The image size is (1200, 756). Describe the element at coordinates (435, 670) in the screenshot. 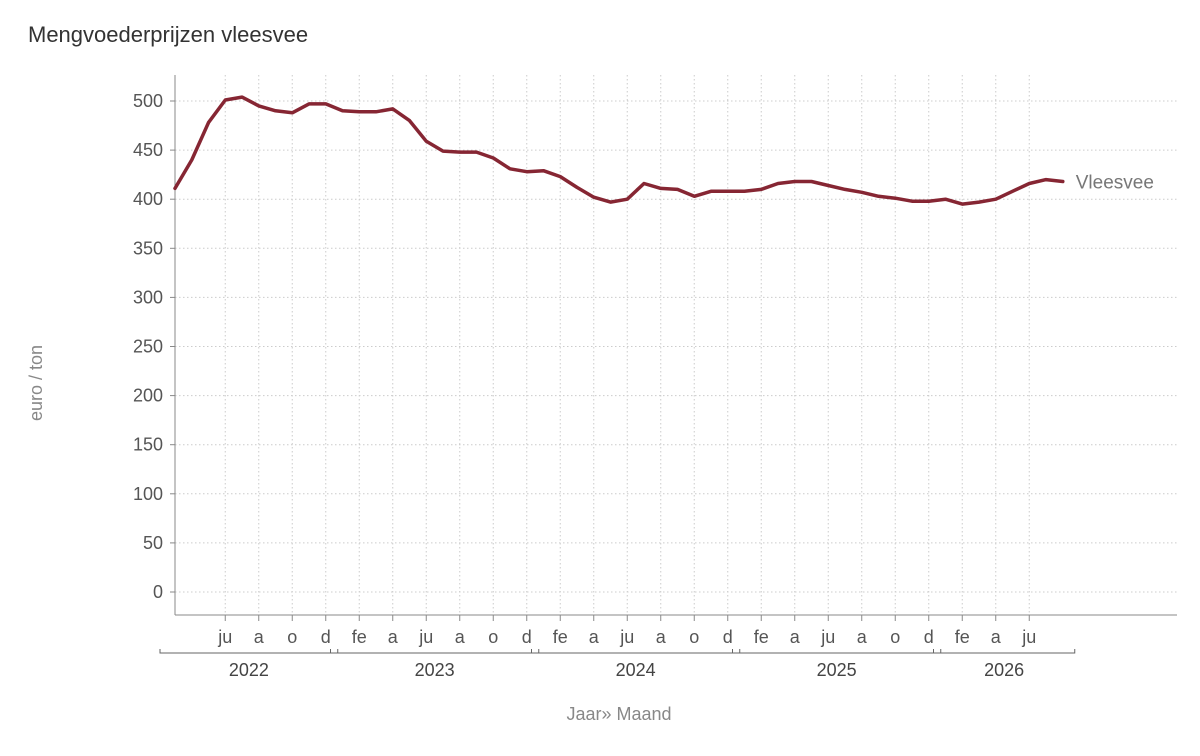

I see `year-label: 2023` at that location.